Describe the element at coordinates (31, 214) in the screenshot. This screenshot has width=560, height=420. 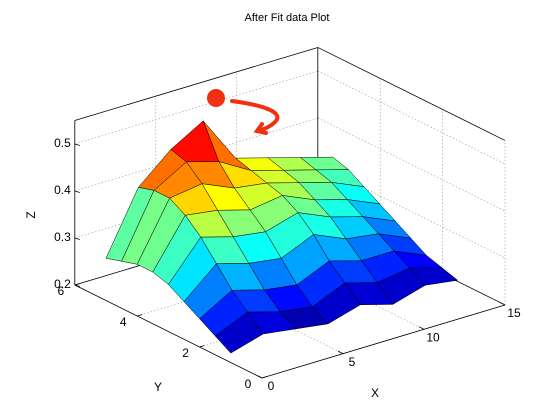
I see `z-axis-label: Z` at that location.